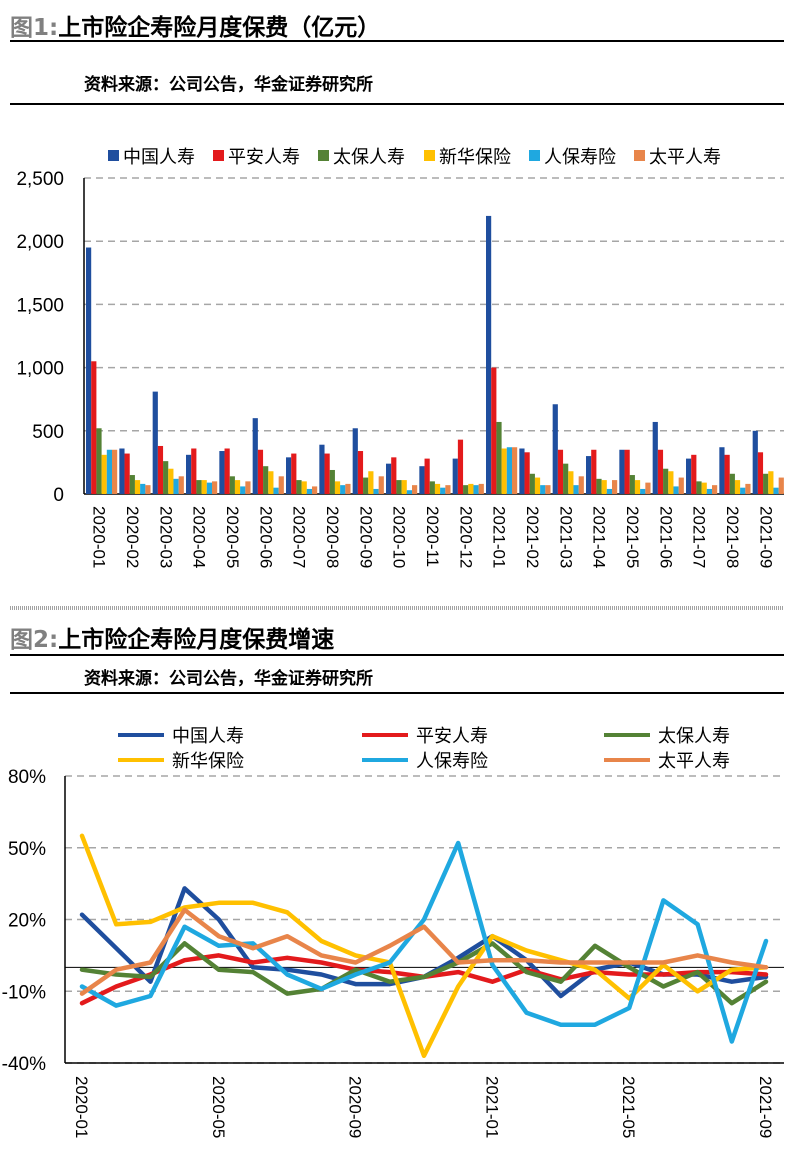  What do you see at coordinates (299, 537) in the screenshot?
I see `x-tick-label: 2020-07` at bounding box center [299, 537].